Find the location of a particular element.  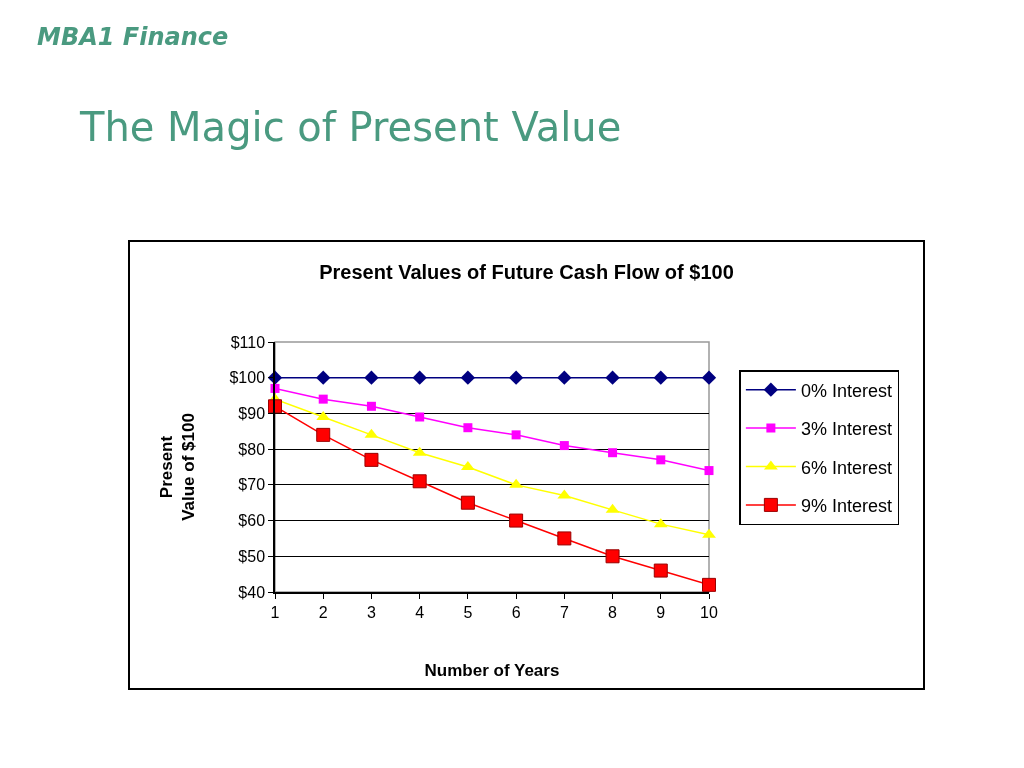

x-tick-label: 9 is located at coordinates (661, 612).